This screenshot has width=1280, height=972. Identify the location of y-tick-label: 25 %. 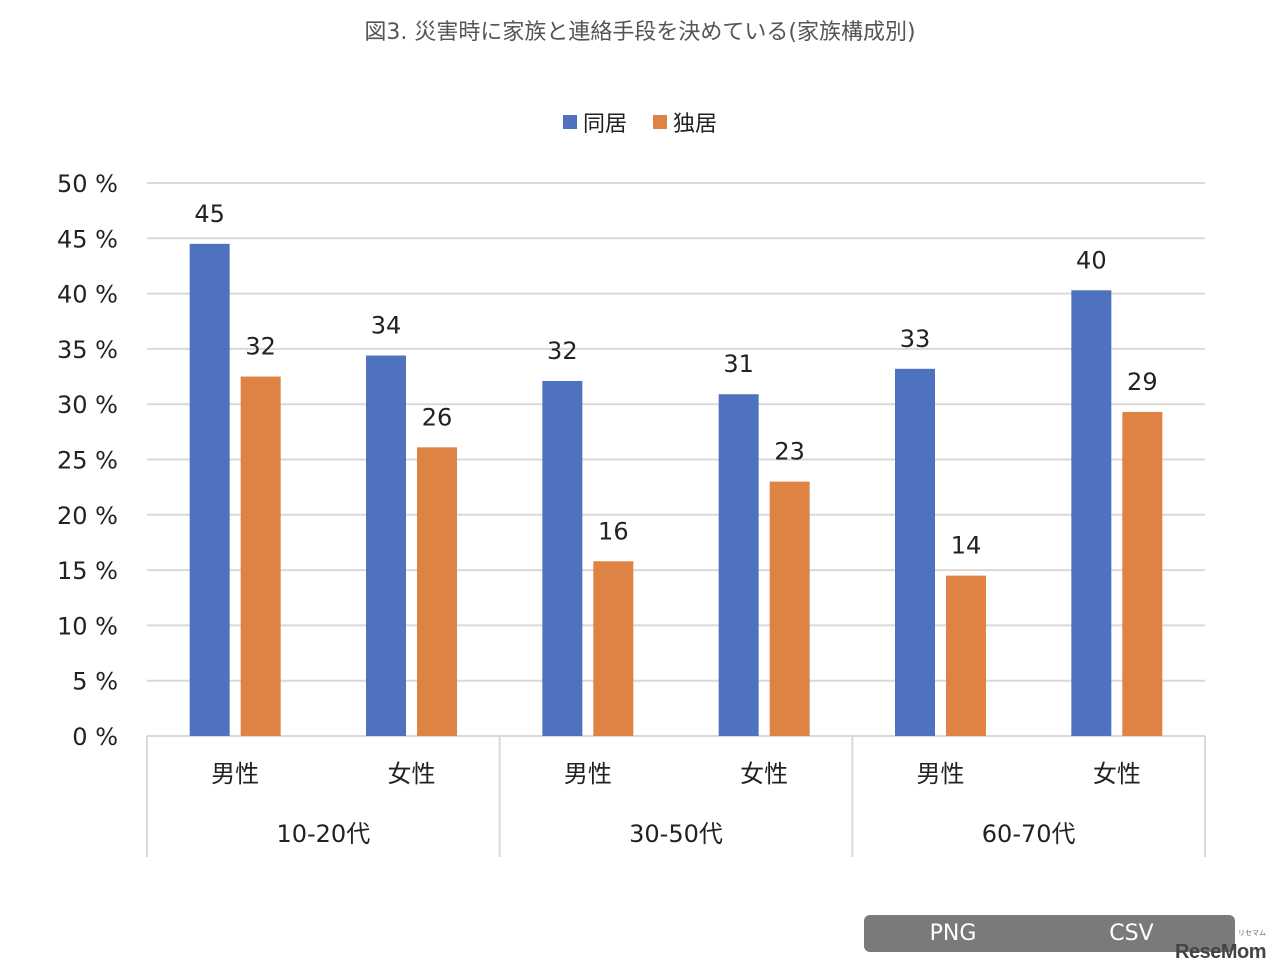
(87, 461).